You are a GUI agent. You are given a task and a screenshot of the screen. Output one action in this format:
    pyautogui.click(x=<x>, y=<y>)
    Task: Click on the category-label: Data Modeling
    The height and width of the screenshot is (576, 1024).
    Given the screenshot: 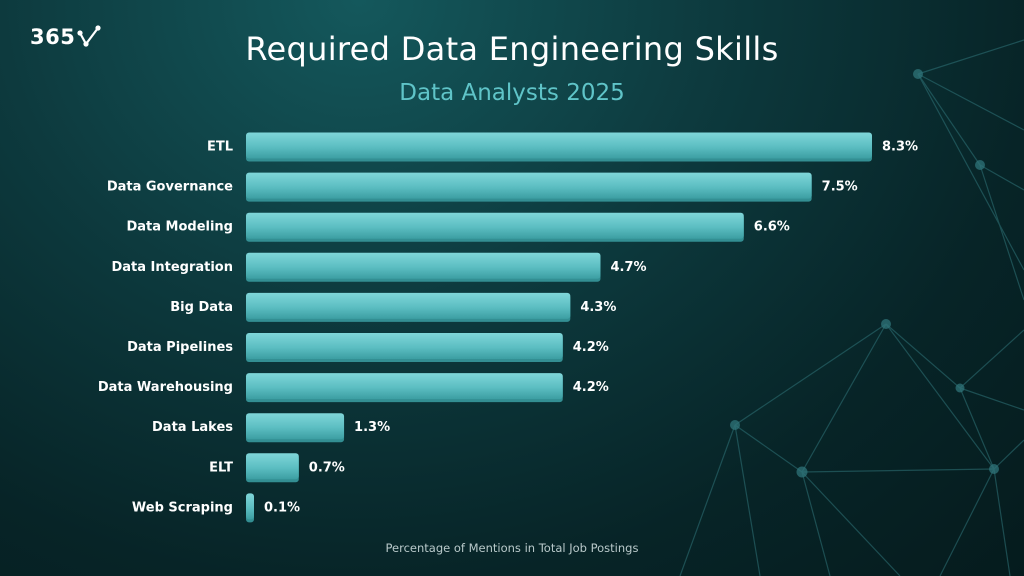 What is the action you would take?
    pyautogui.click(x=179, y=227)
    